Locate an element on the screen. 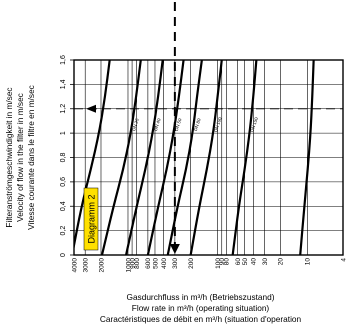 This screenshot has width=346, height=333. x-tick-label: 20 is located at coordinates (281, 262).